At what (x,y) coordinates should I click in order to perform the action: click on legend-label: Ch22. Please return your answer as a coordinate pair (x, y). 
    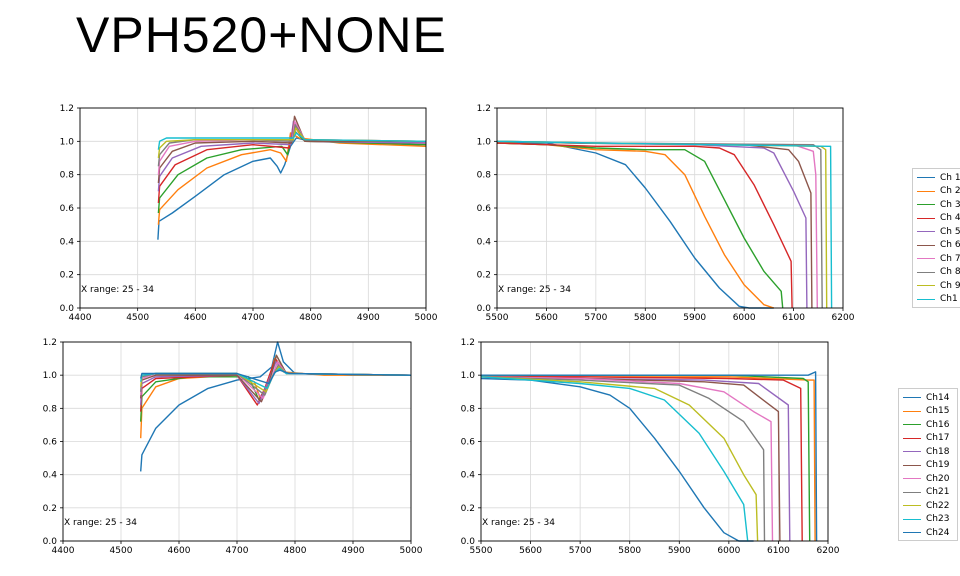
    Looking at the image, I should click on (938, 505).